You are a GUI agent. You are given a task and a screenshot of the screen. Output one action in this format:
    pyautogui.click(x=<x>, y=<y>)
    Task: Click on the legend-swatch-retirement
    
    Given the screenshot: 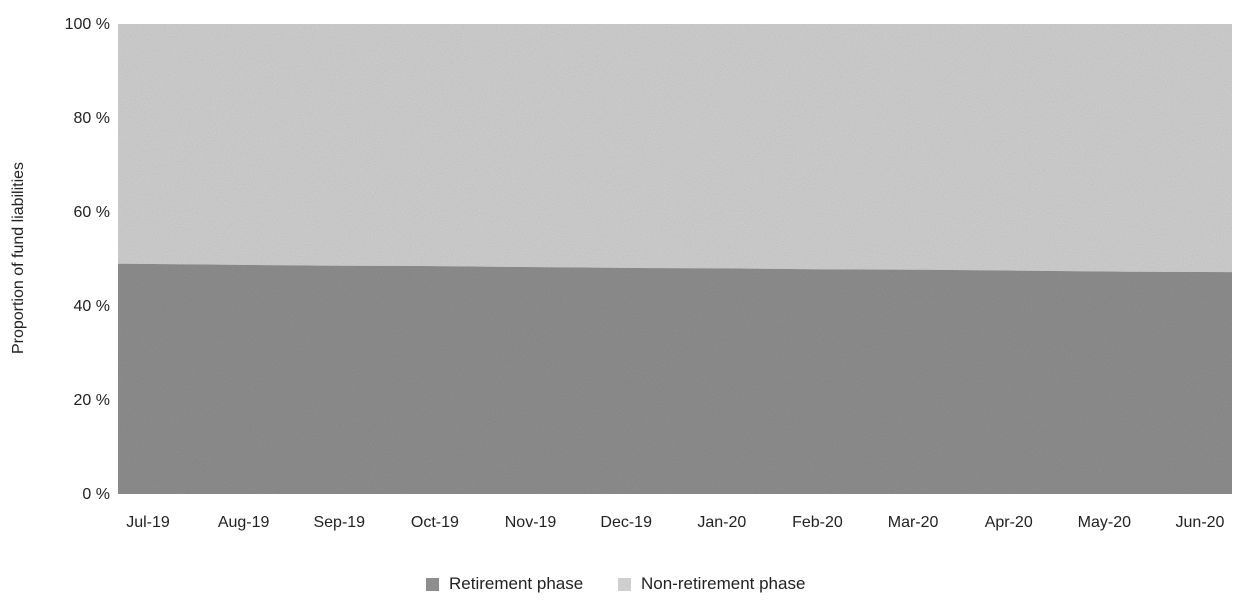 What is the action you would take?
    pyautogui.click(x=432, y=584)
    